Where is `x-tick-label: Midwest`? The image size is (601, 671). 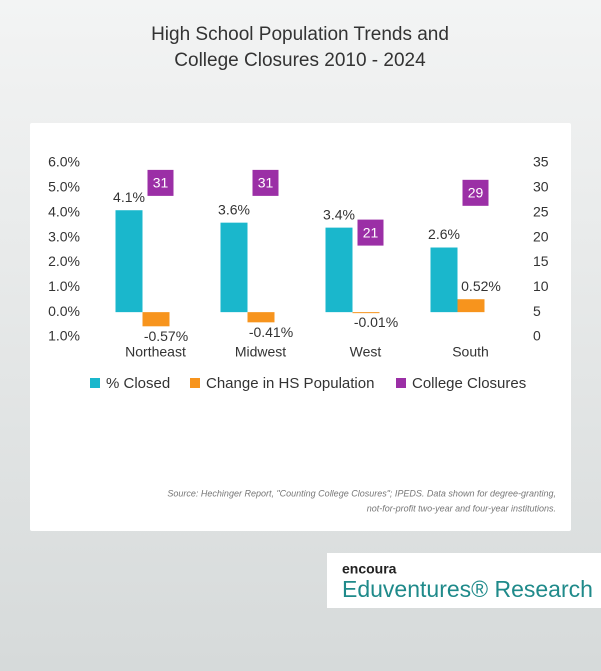
x-tick-label: Midwest is located at coordinates (260, 352).